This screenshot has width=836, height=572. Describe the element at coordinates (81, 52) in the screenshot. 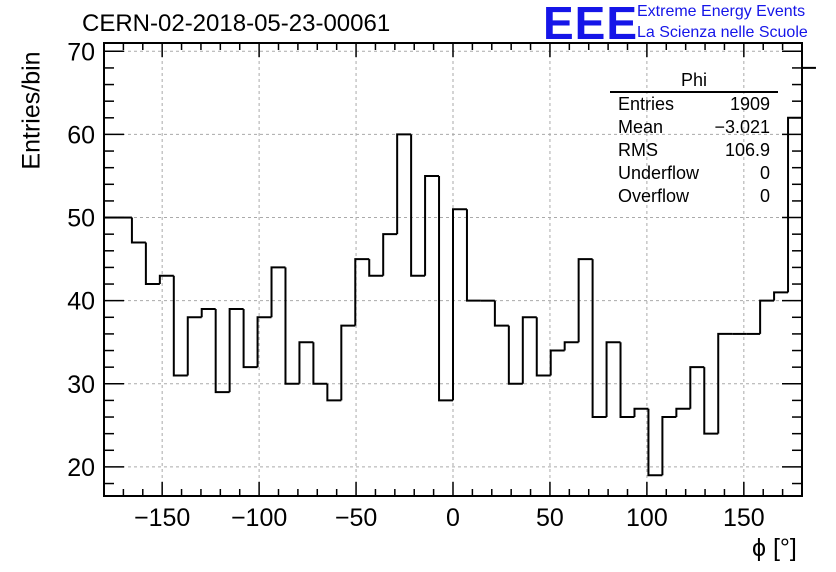

I see `y-tick-label: 70` at that location.